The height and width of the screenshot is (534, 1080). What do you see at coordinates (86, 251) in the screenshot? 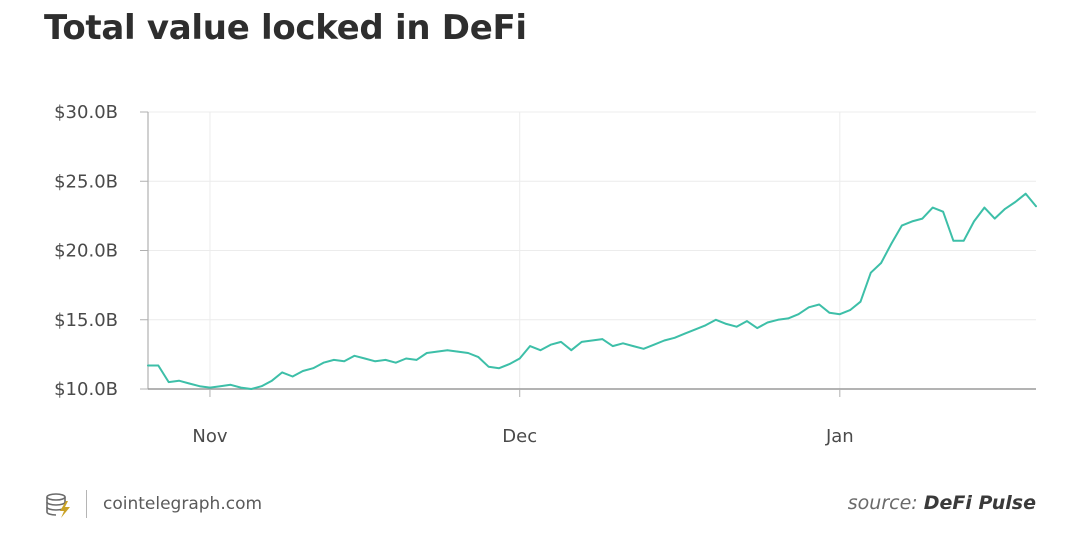
I see `y-tick-label: $20.0B` at bounding box center [86, 251].